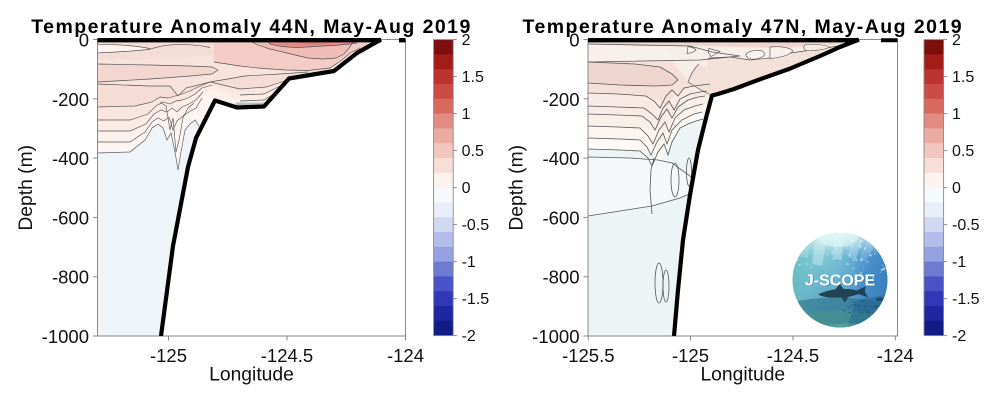 The image size is (1000, 406). Describe the element at coordinates (251, 27) in the screenshot. I see `svg-text:Temperature Anomaly 44N, May-A: Temperature Anomaly 44N, May-Aug 2019` at that location.